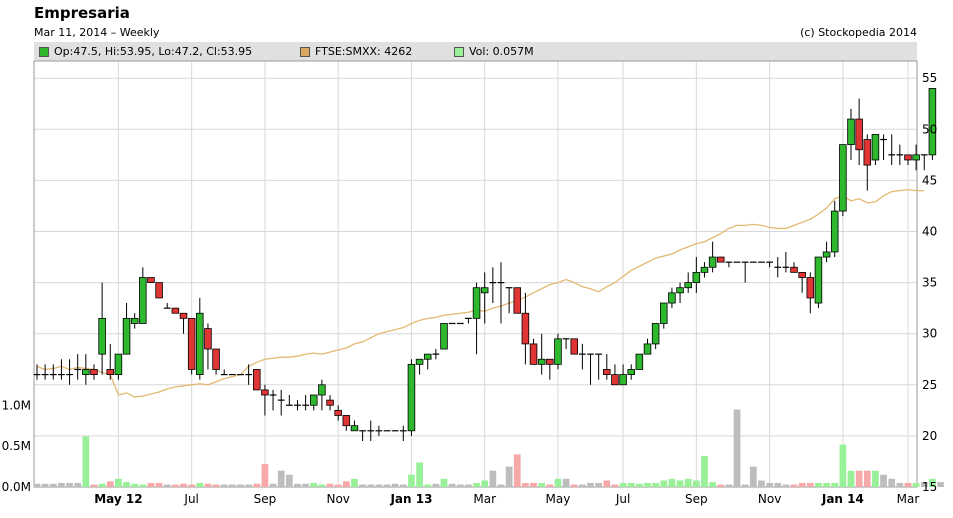 Image resolution: width=953 pixels, height=518 pixels. What do you see at coordinates (558, 499) in the screenshot?
I see `x-tick-label: May` at bounding box center [558, 499].